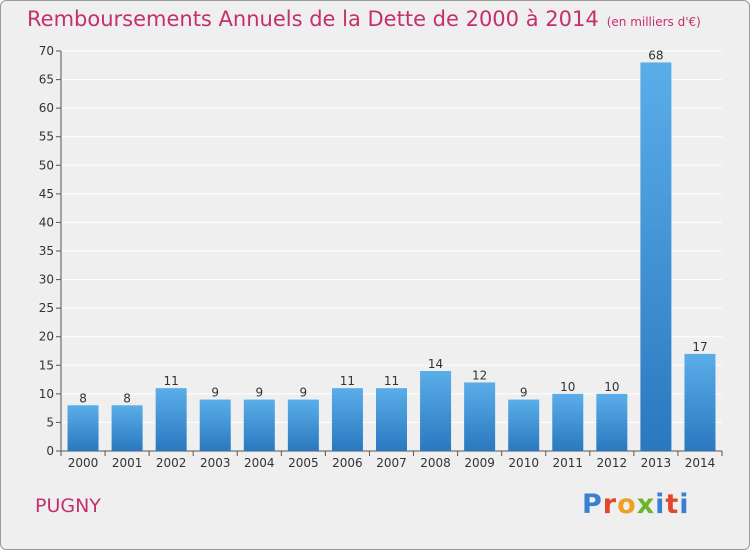  What do you see at coordinates (700, 463) in the screenshot?
I see `x-tick-label: 2014` at bounding box center [700, 463].